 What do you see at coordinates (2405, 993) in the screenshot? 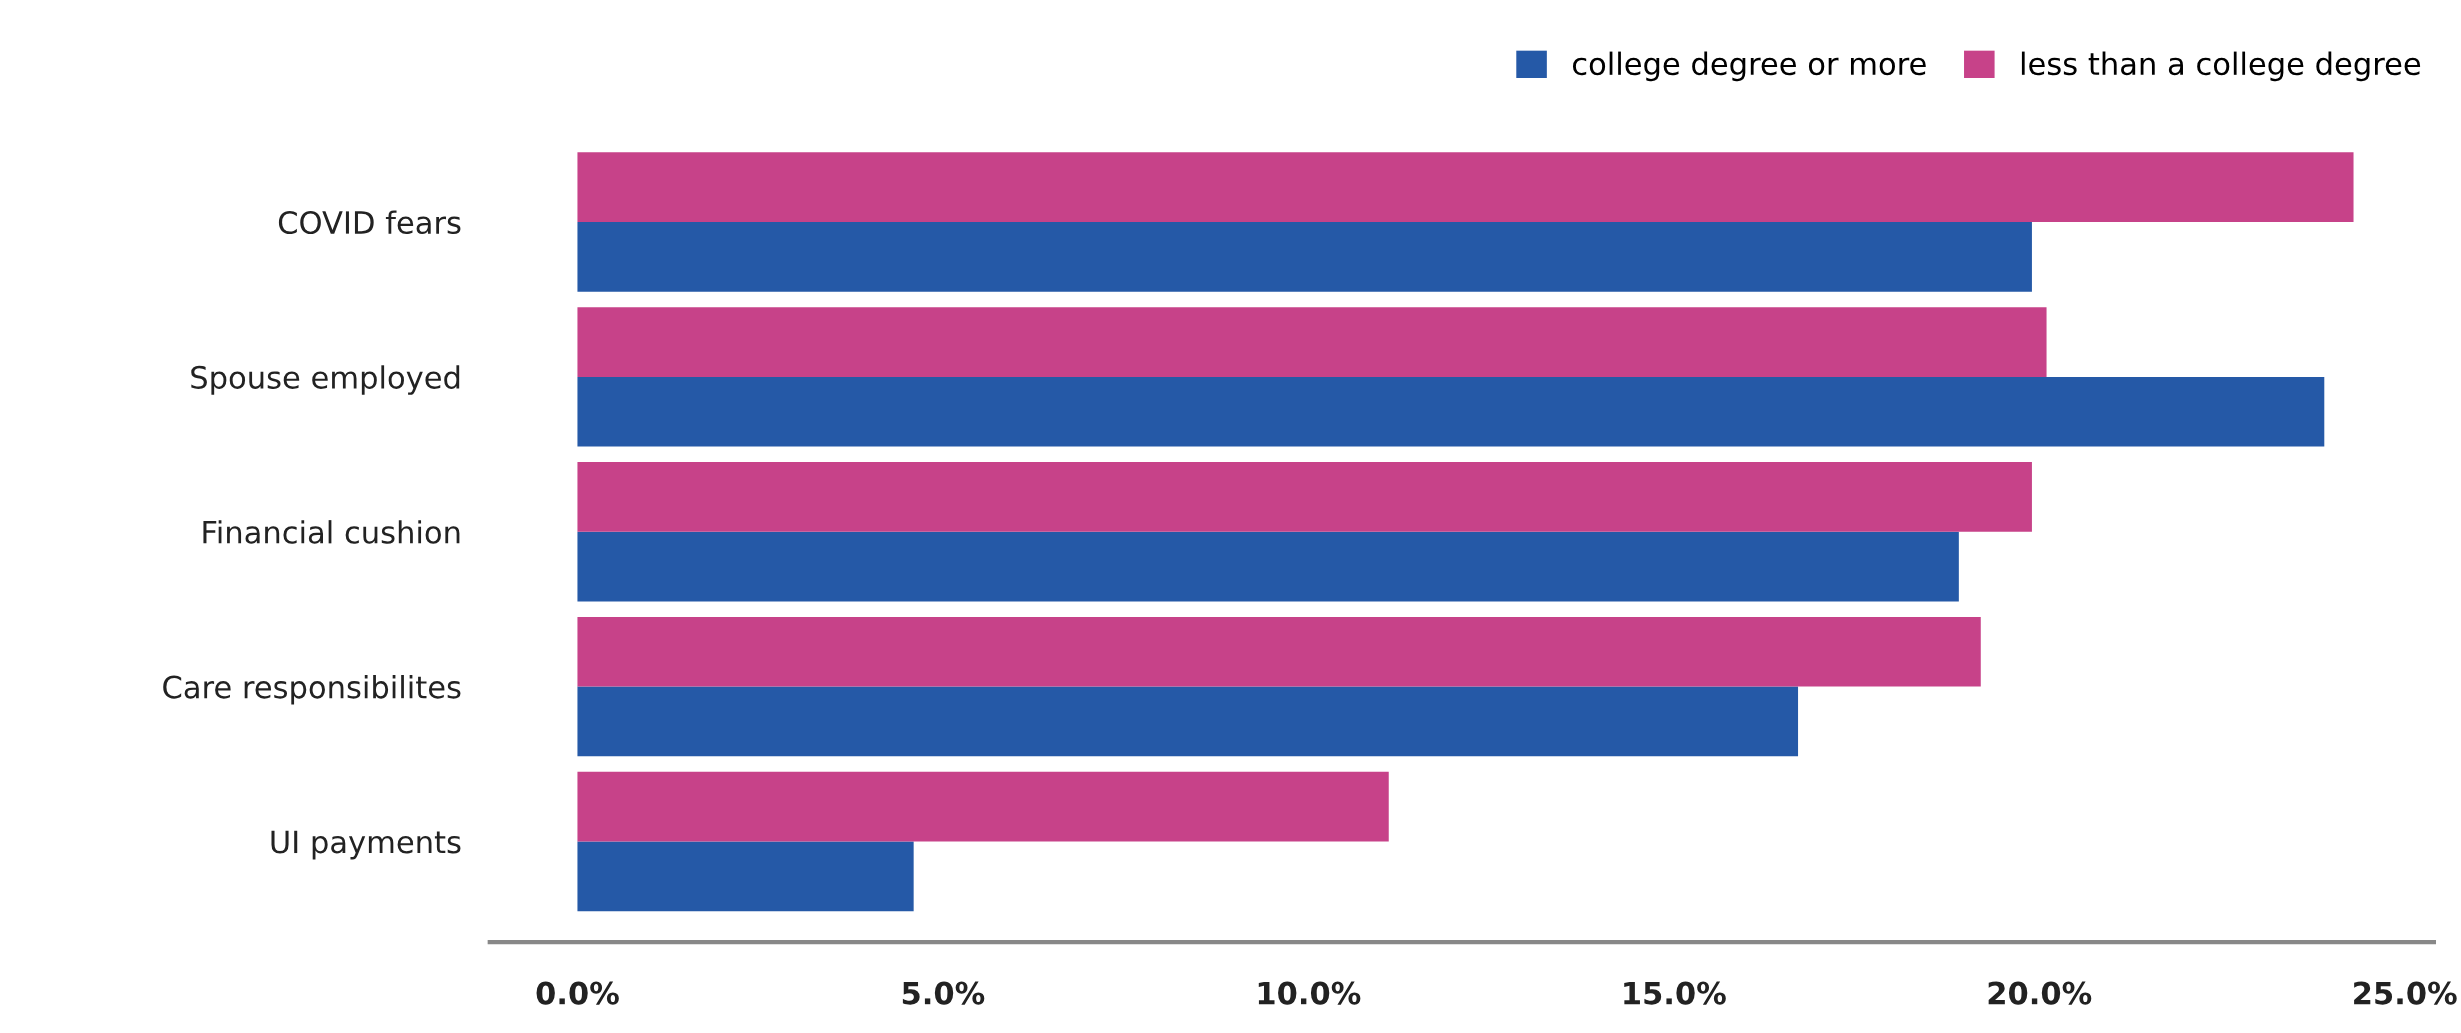
I see `x-tick-label: 25.0%` at bounding box center [2405, 993].